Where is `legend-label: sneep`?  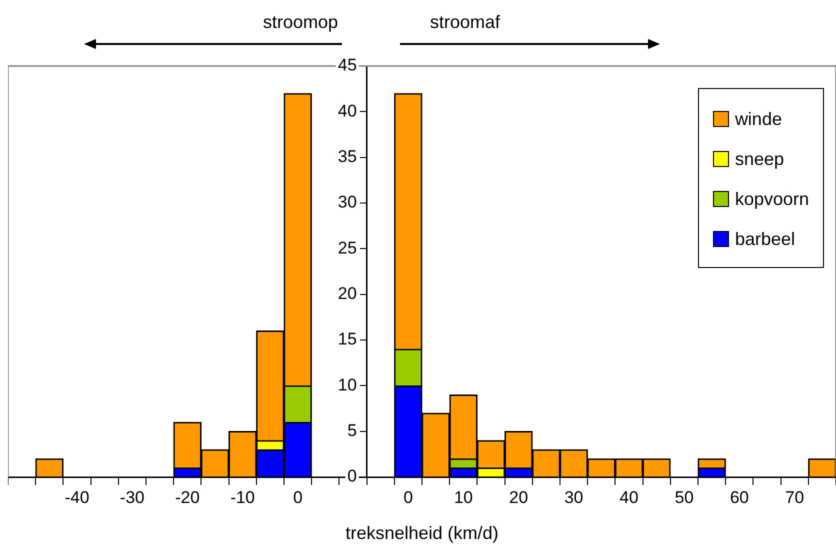
legend-label: sneep is located at coordinates (759, 159).